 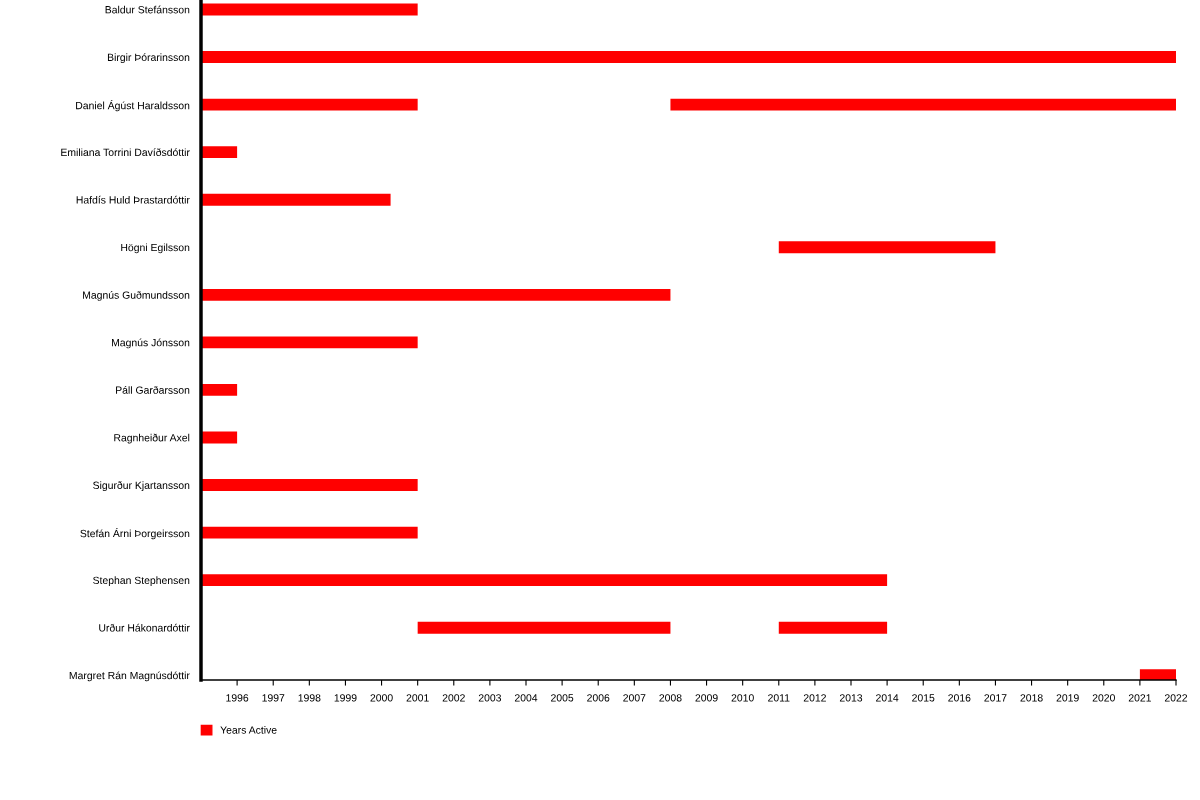 I want to click on y-tick-label: Hafdís Huld Þrastardóttir, so click(x=133, y=199).